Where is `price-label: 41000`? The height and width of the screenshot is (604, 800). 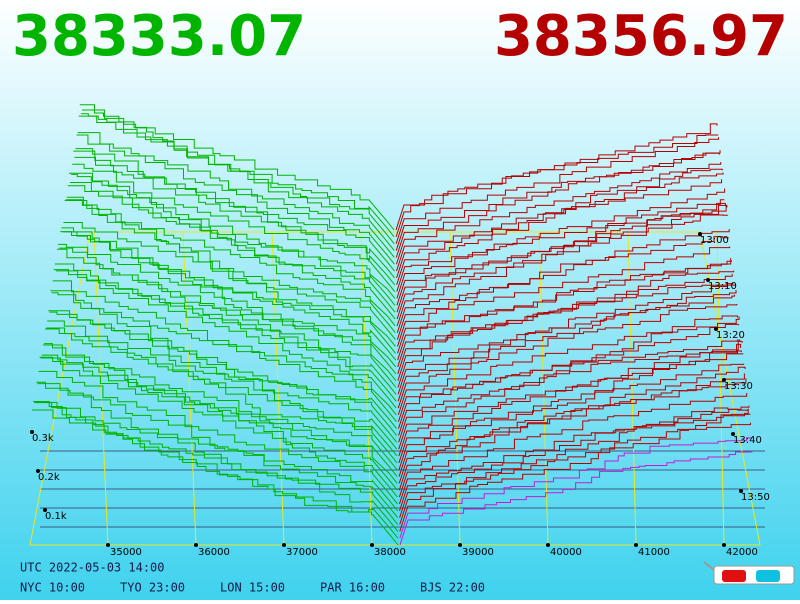
price-label: 41000 is located at coordinates (654, 552).